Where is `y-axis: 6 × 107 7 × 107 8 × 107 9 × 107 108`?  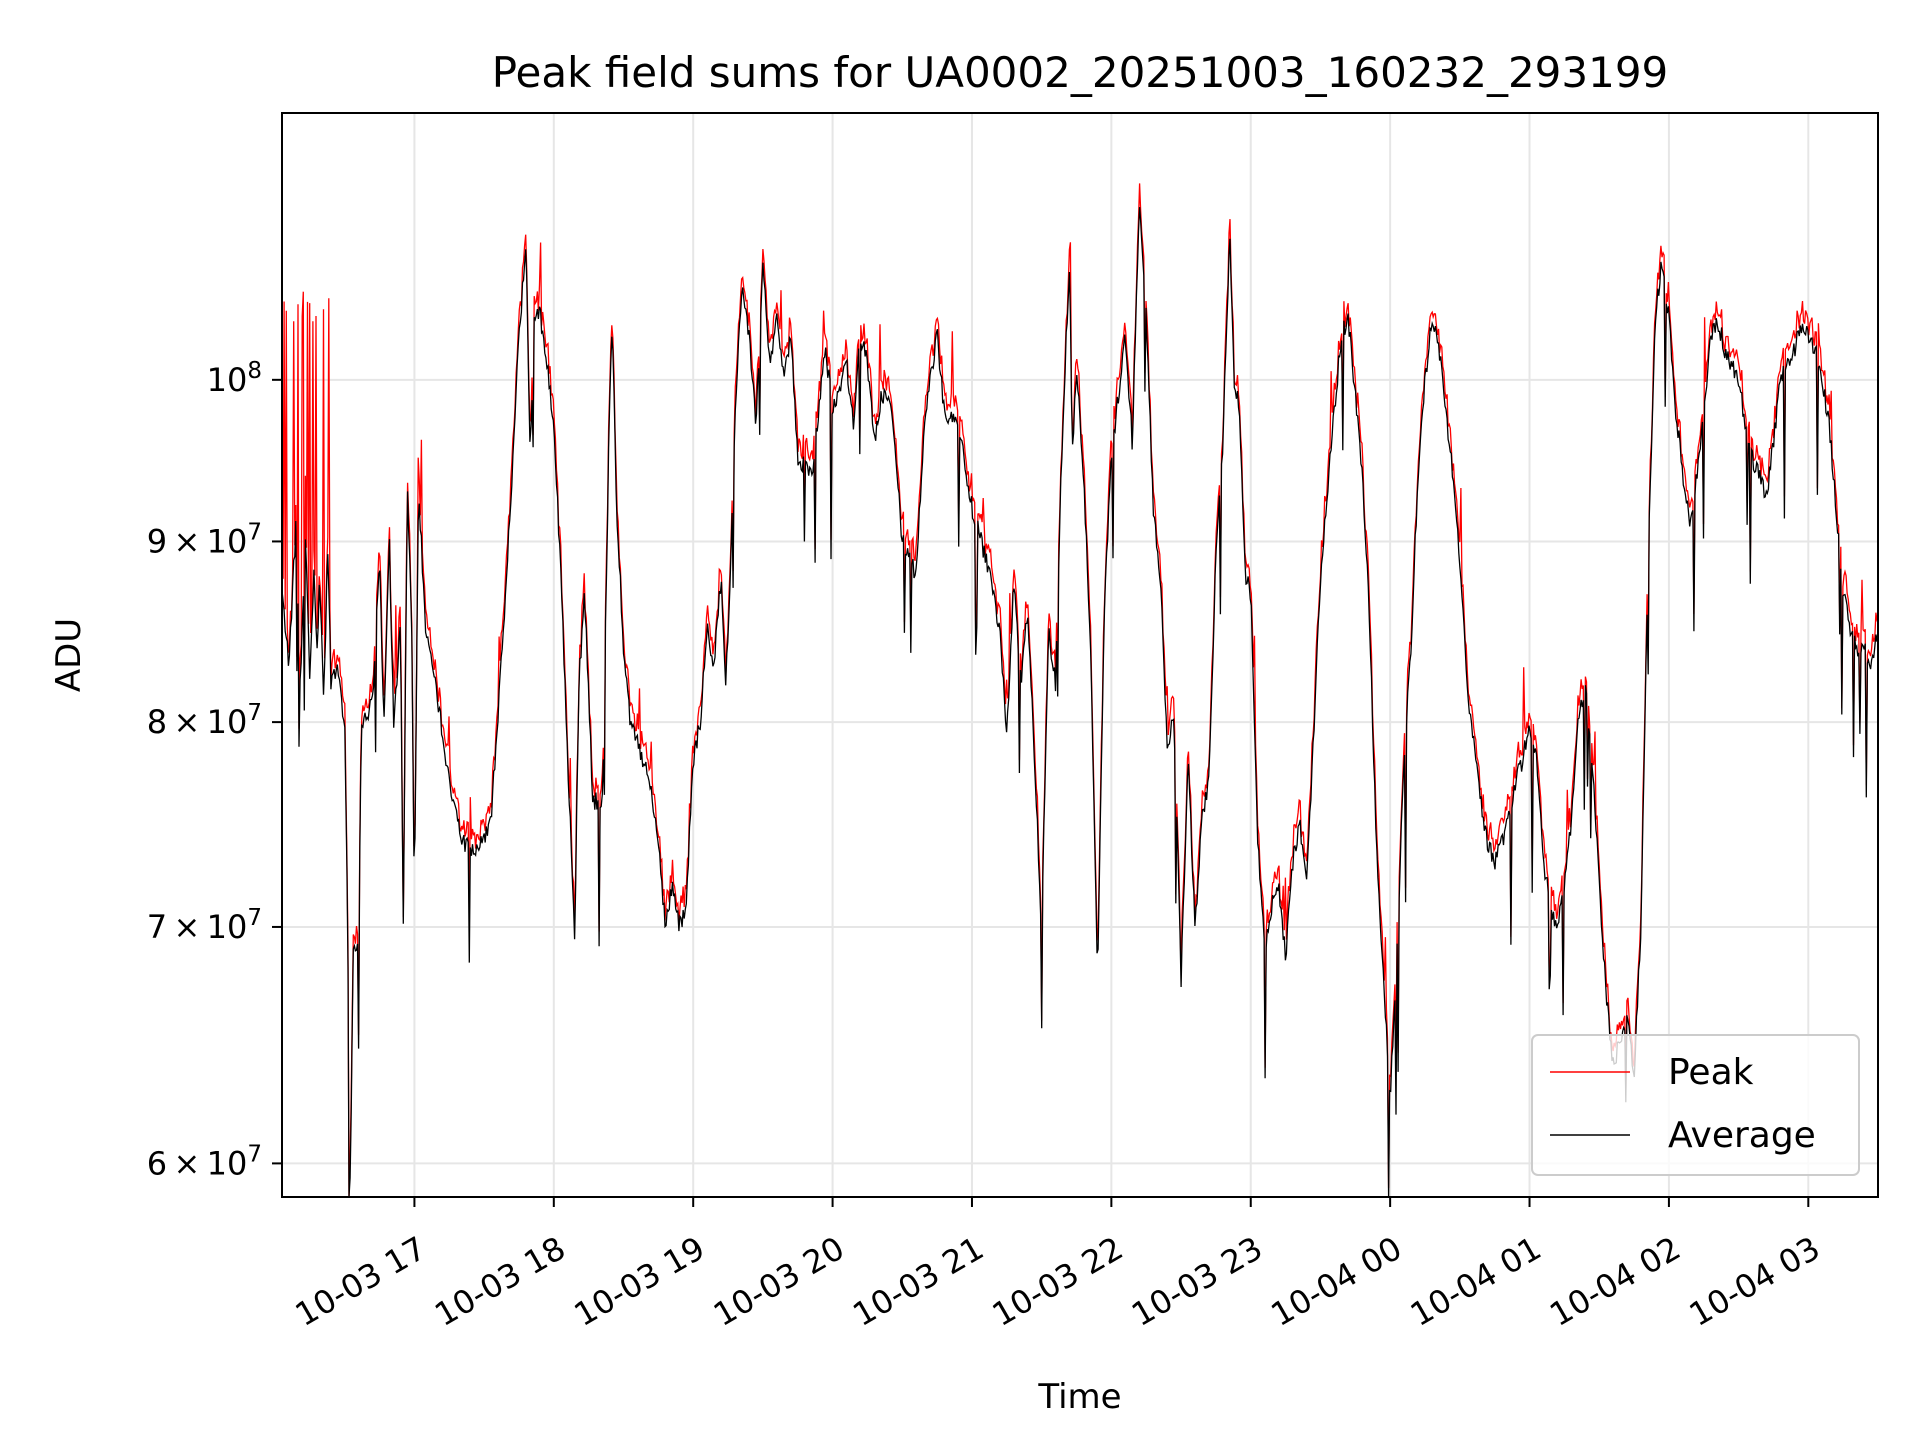
y-axis: 6 × 107 7 × 107 8 × 107 9 × 107 108 is located at coordinates (214, 770).